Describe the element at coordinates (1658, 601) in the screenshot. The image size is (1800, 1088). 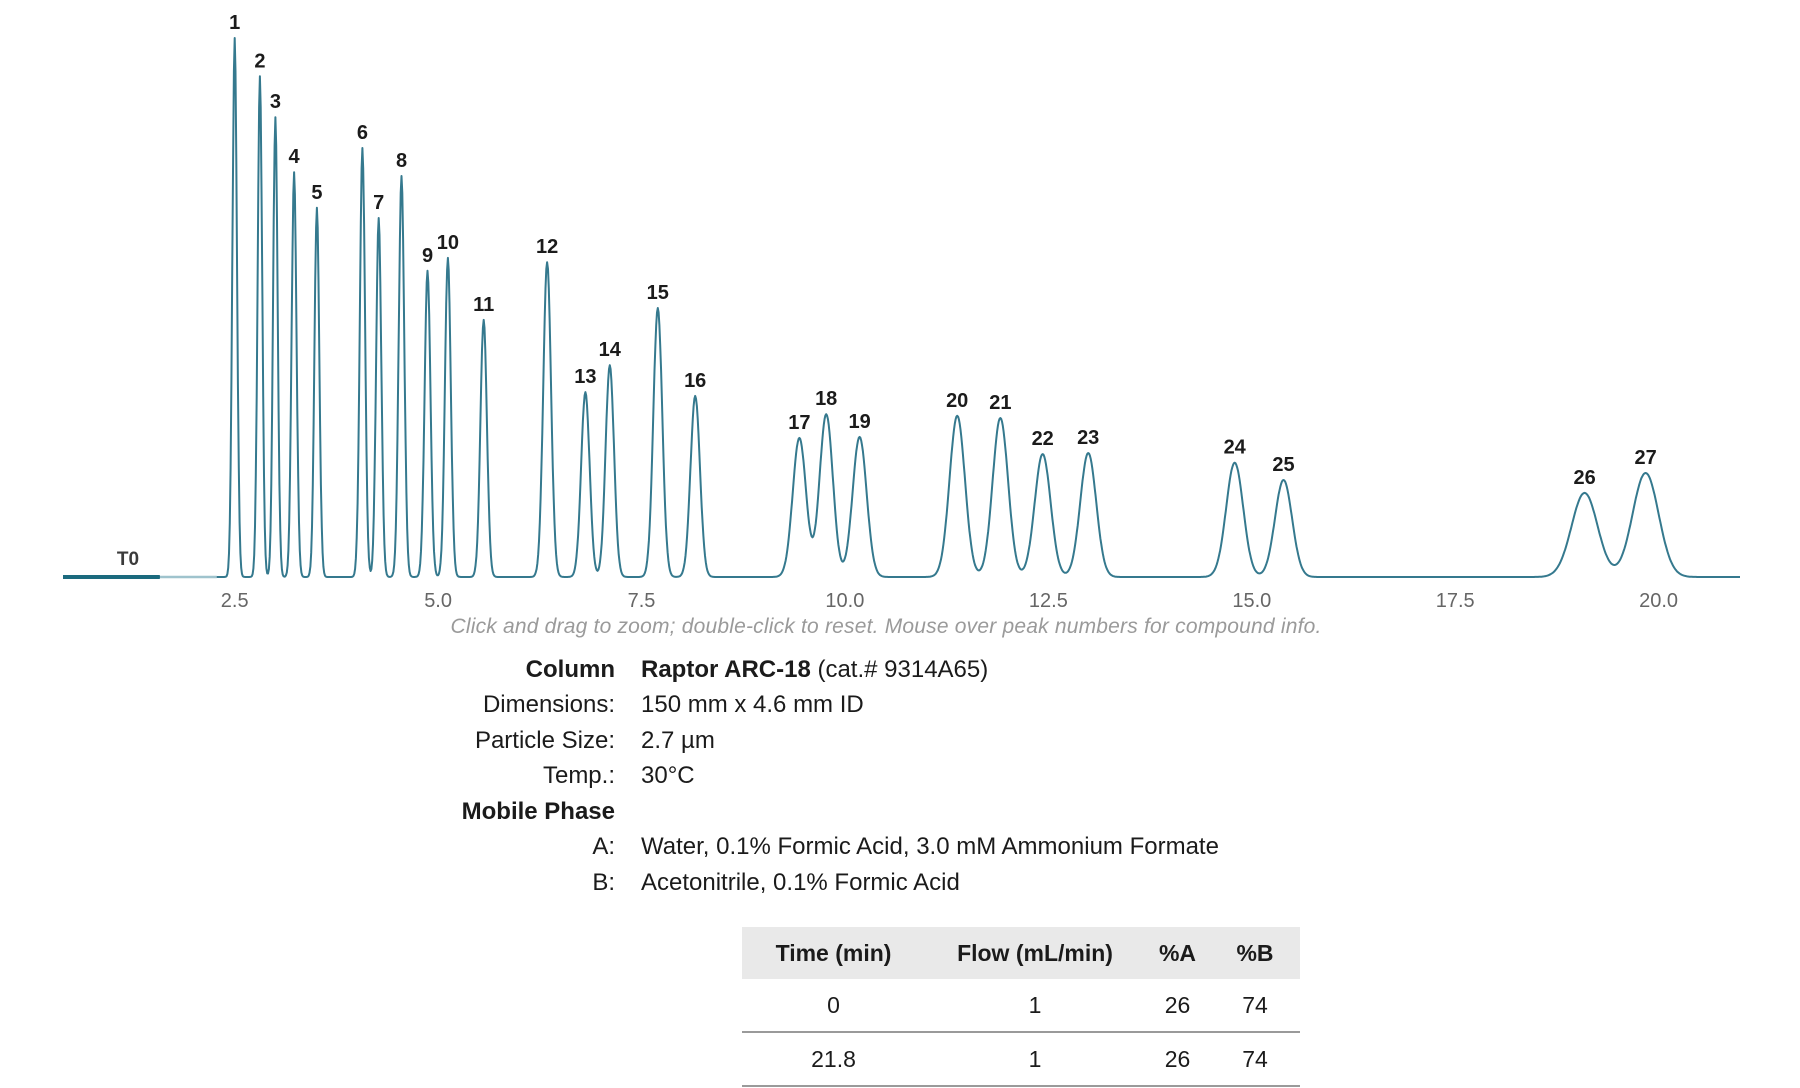
I see `axis-tick-label-20.0: 20.0` at that location.